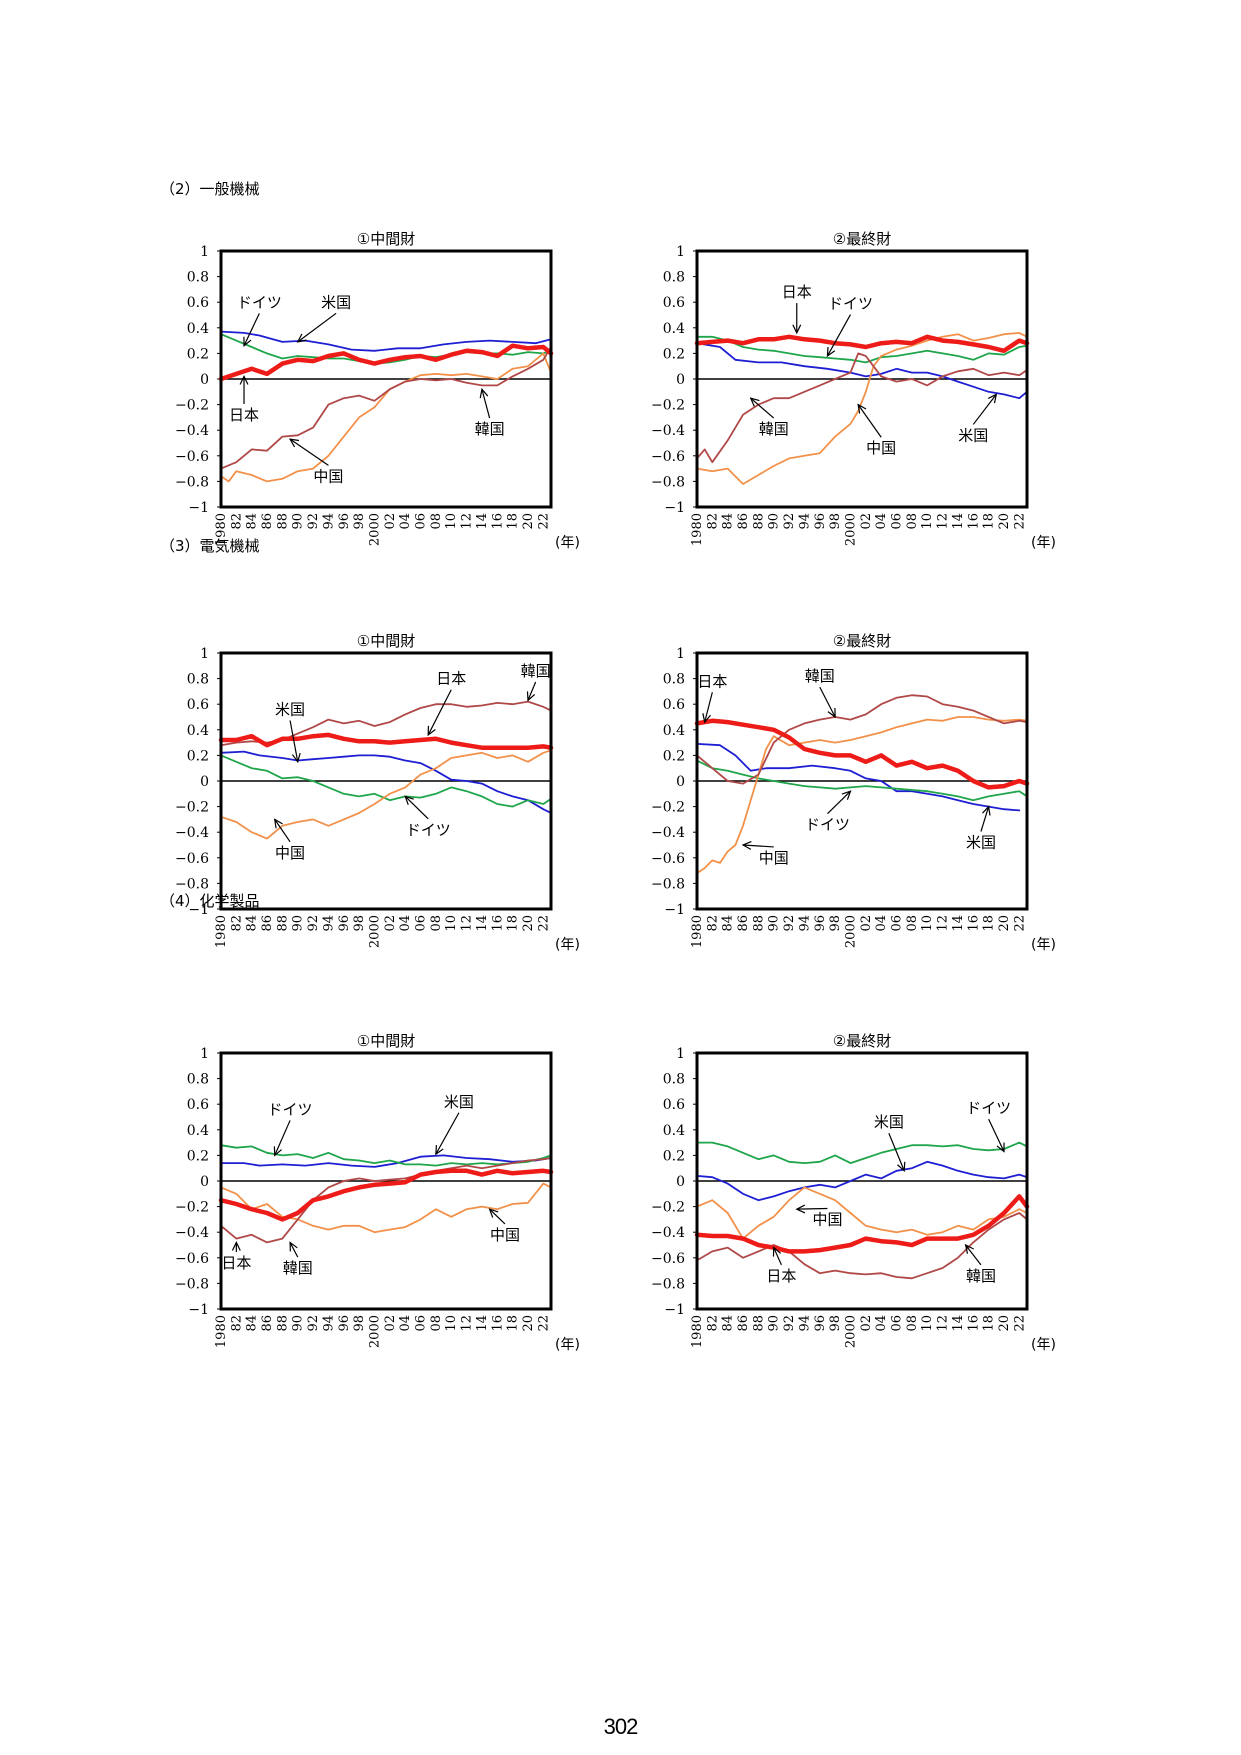  I want to click on x-tick-label: 22, so click(543, 521).